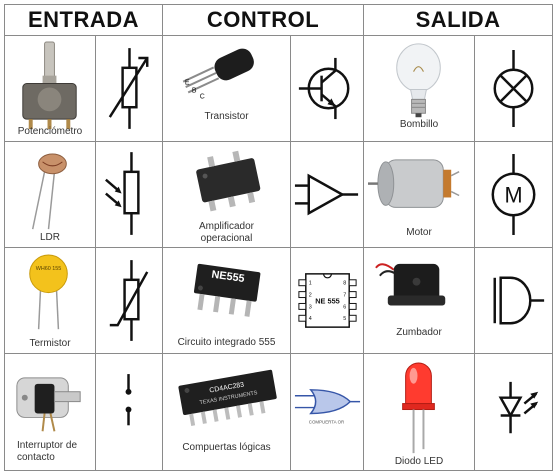 The image size is (556, 471). What do you see at coordinates (194, 90) in the screenshot?
I see `transistor-pin-b: B` at bounding box center [194, 90].